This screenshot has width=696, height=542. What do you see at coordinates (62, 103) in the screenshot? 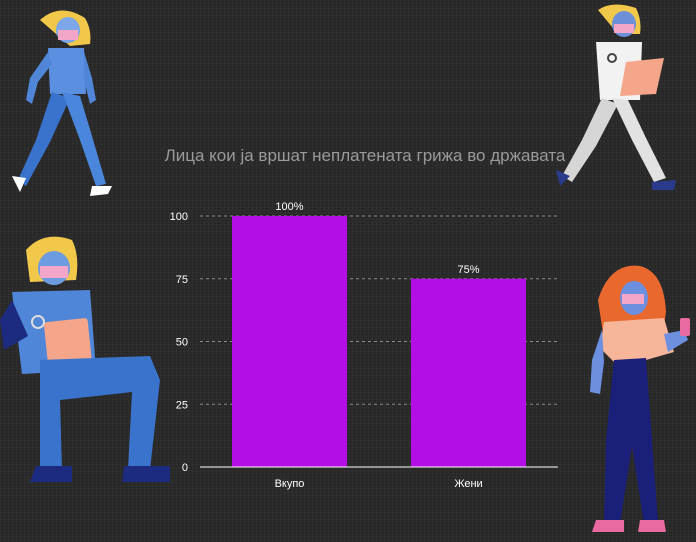
I see `person-walking-icon` at bounding box center [62, 103].